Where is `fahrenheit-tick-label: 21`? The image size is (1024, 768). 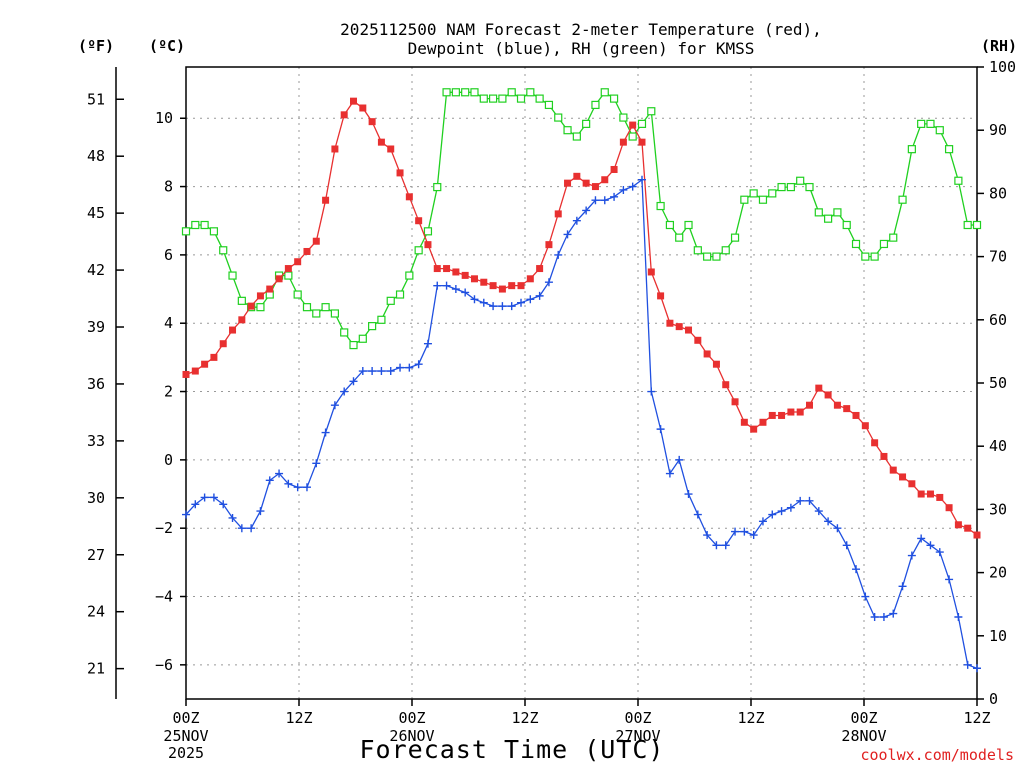 fahrenheit-tick-label: 21 is located at coordinates (96, 669).